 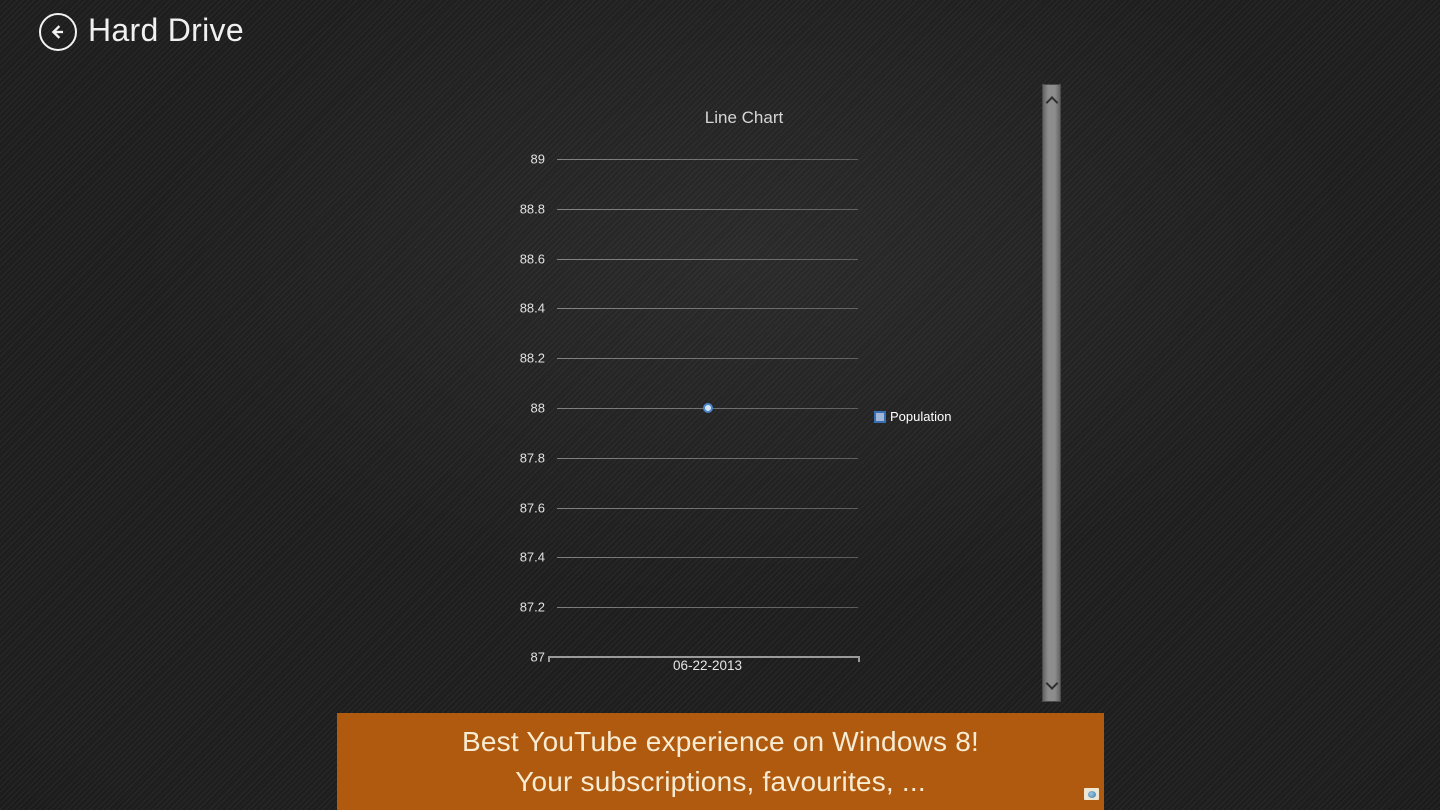 I want to click on y-tick-label: 87.4, so click(x=532, y=557).